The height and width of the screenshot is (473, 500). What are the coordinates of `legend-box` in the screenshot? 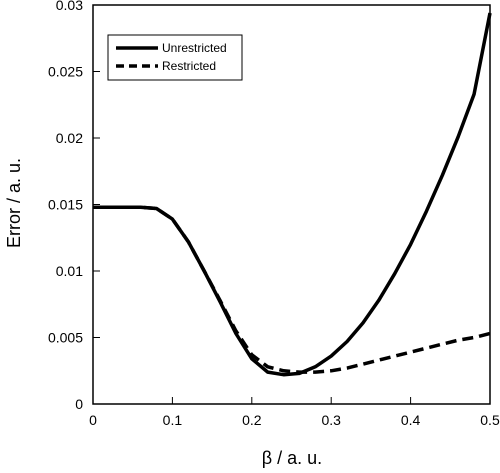 It's located at (175, 57).